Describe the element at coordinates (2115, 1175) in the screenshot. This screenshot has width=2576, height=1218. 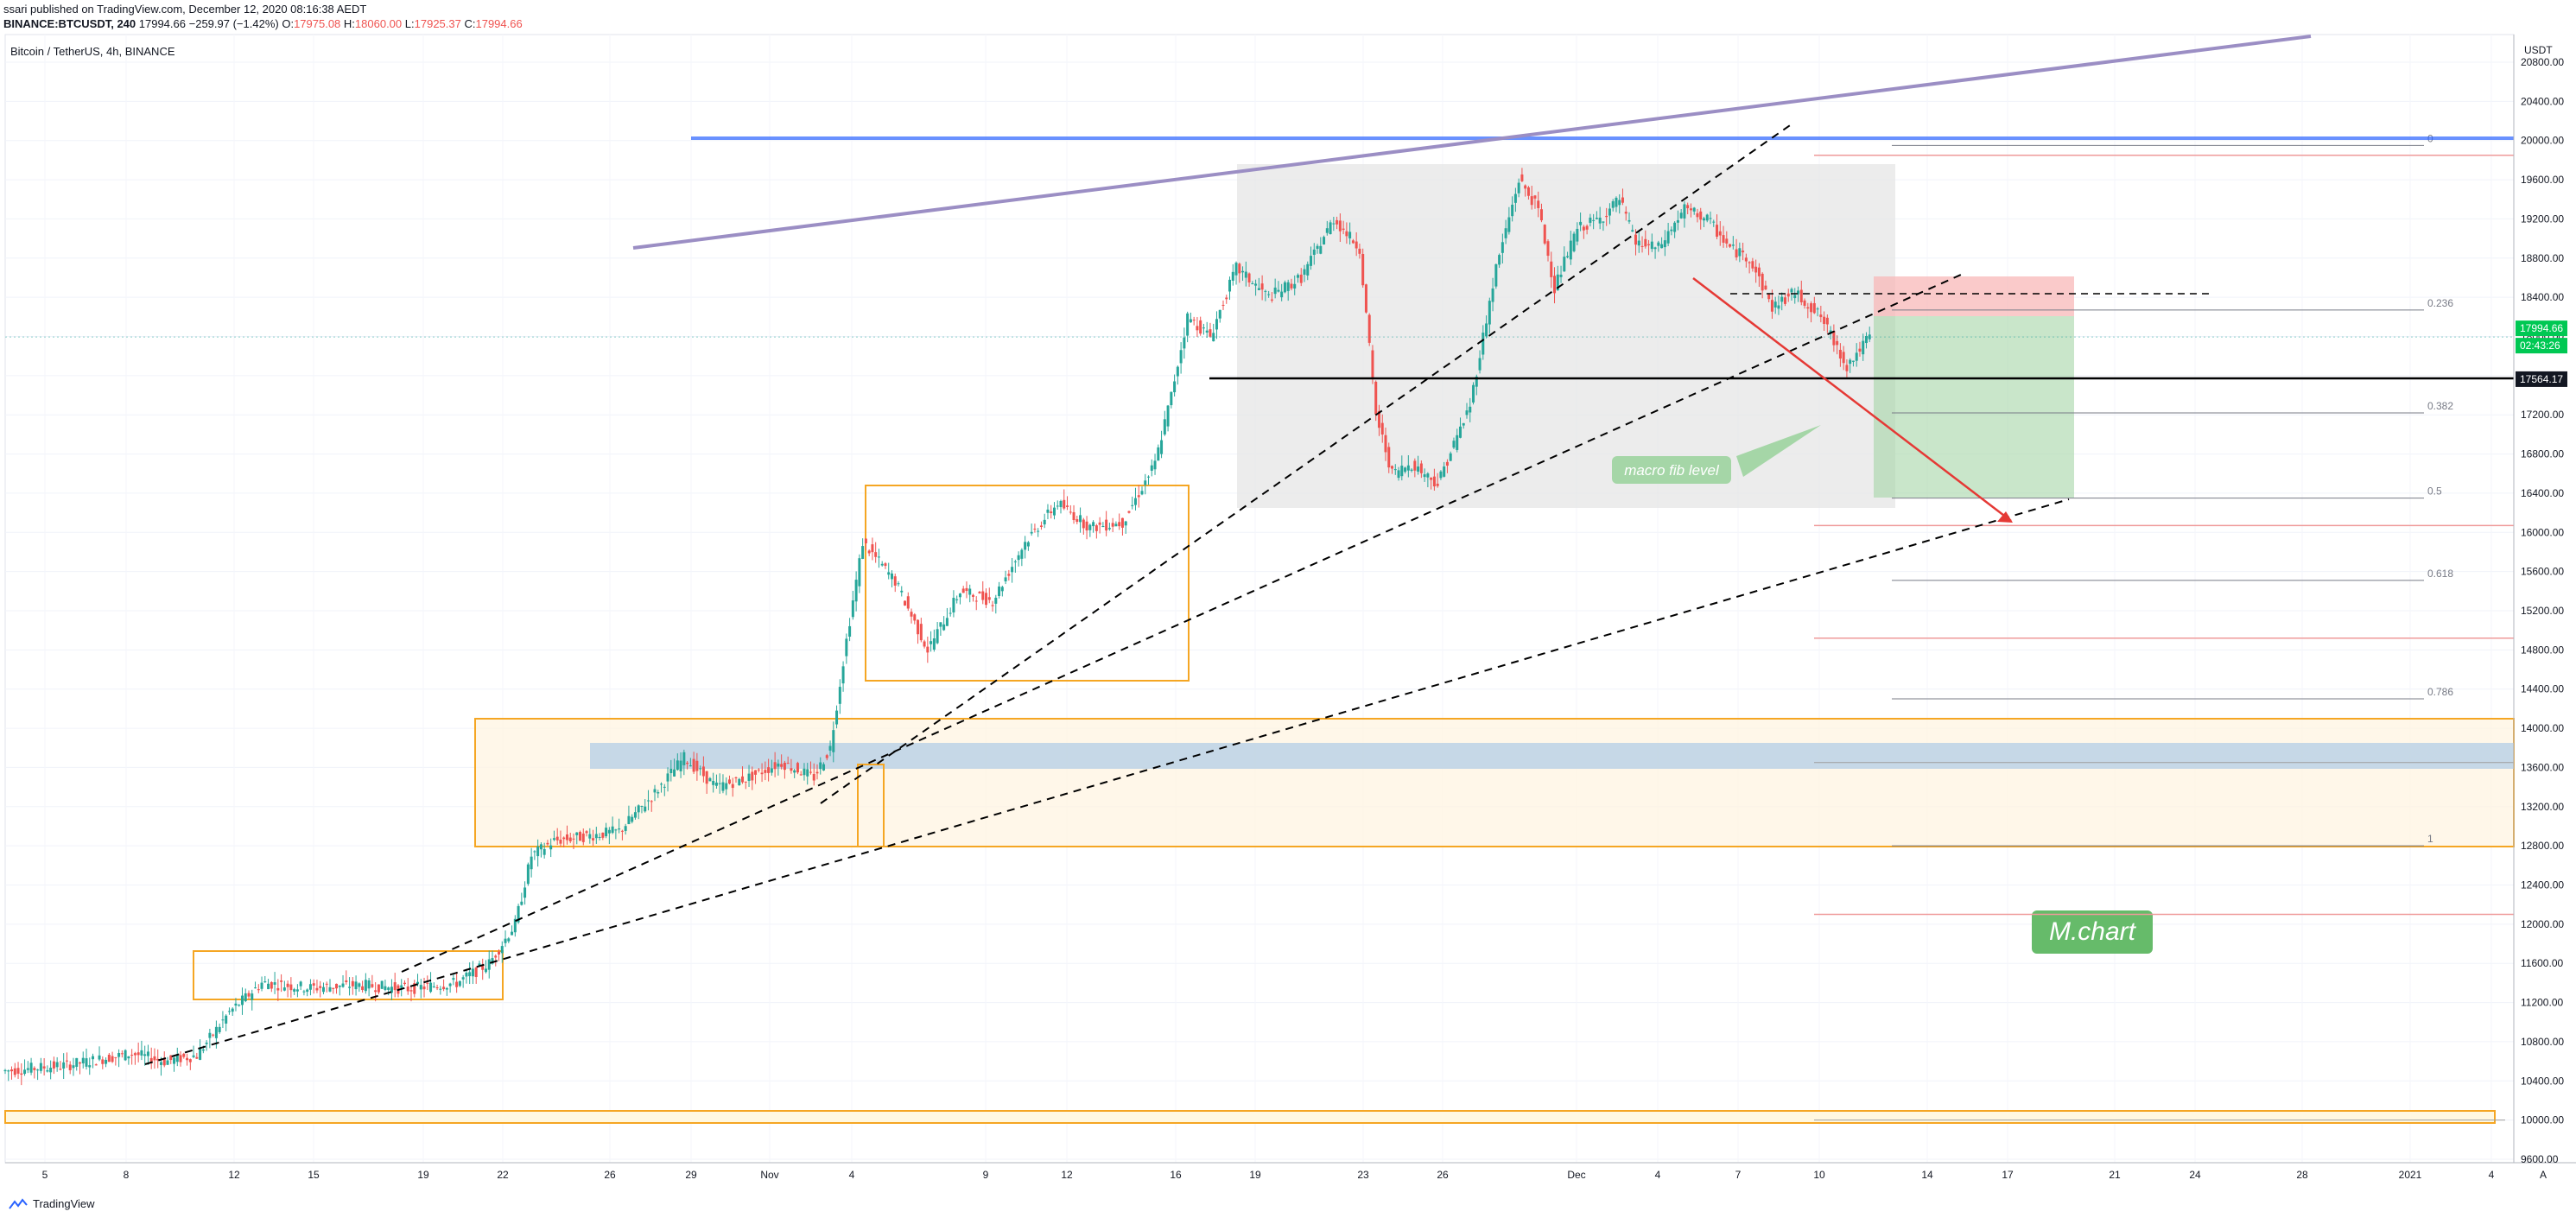
I see `time-tick-label: 21` at that location.